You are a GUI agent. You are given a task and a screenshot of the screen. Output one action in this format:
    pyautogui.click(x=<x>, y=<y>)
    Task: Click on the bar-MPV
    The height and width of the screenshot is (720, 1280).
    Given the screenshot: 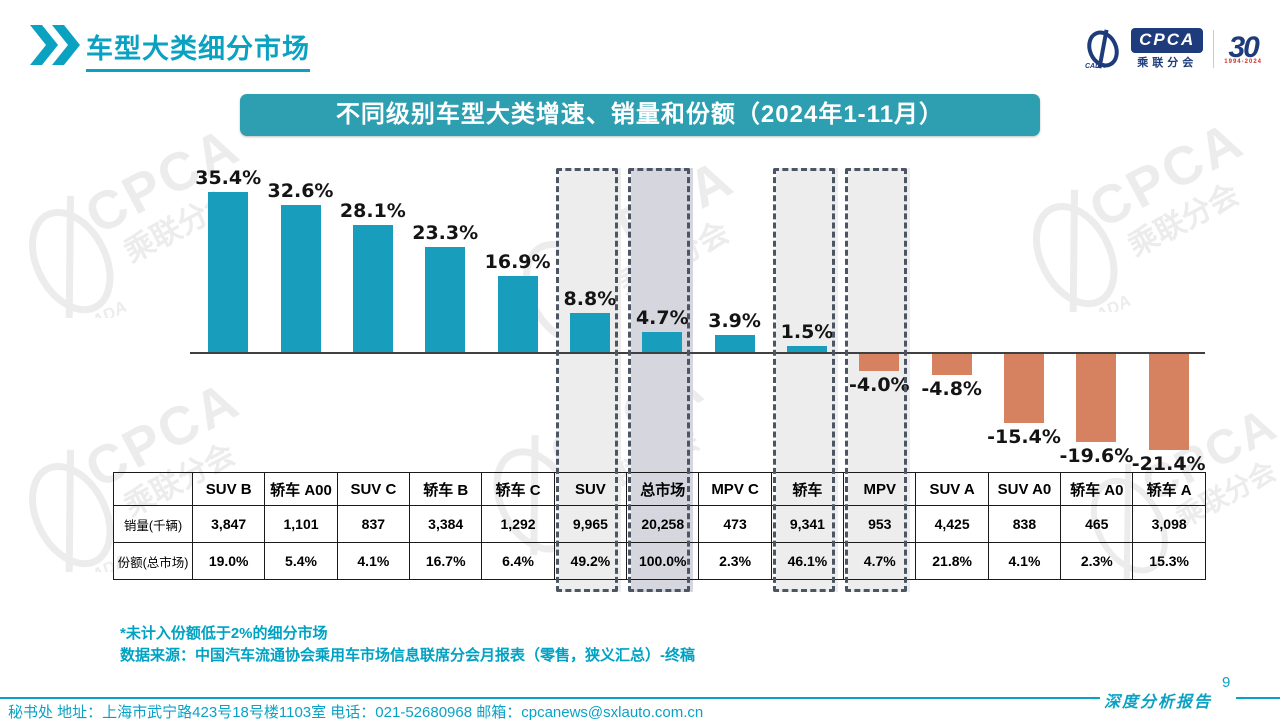 What is the action you would take?
    pyautogui.click(x=879, y=362)
    